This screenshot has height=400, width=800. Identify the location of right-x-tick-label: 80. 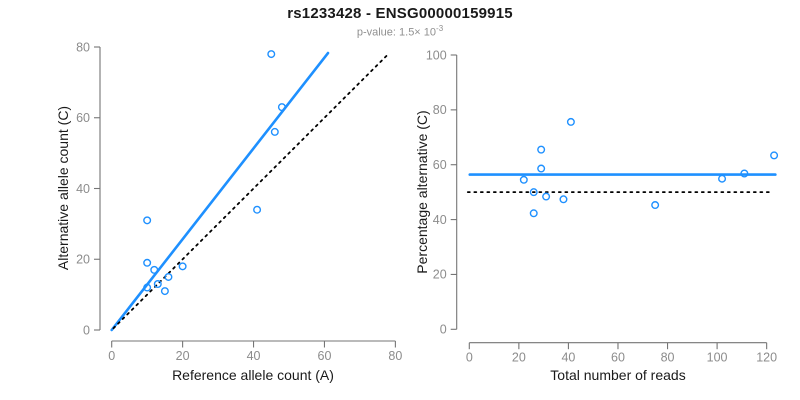
(668, 358).